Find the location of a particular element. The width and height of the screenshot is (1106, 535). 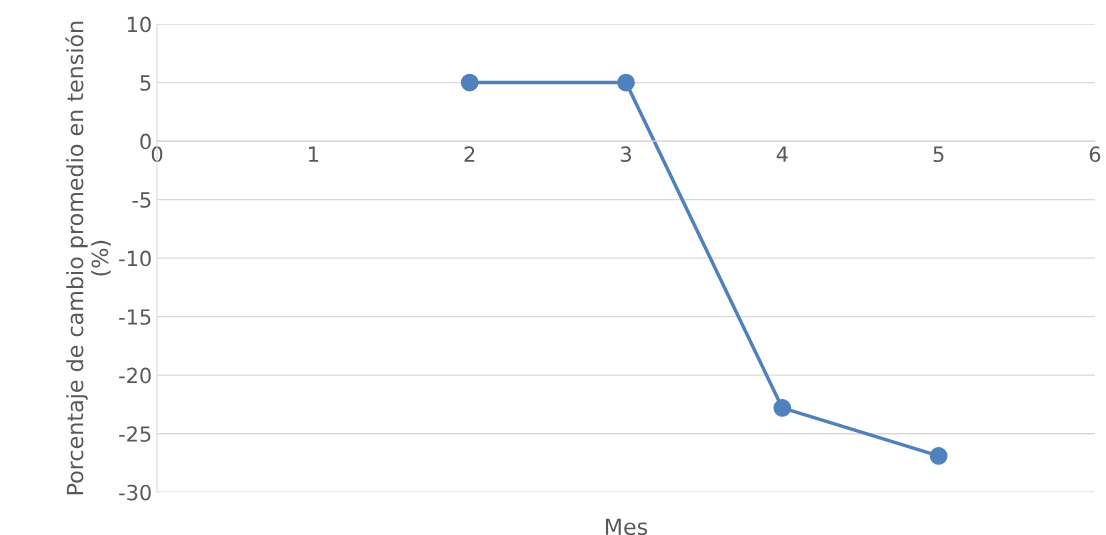

y-axis-title: Porcentaje de cambio promedio en tensión (%) is located at coordinates (88, 258).